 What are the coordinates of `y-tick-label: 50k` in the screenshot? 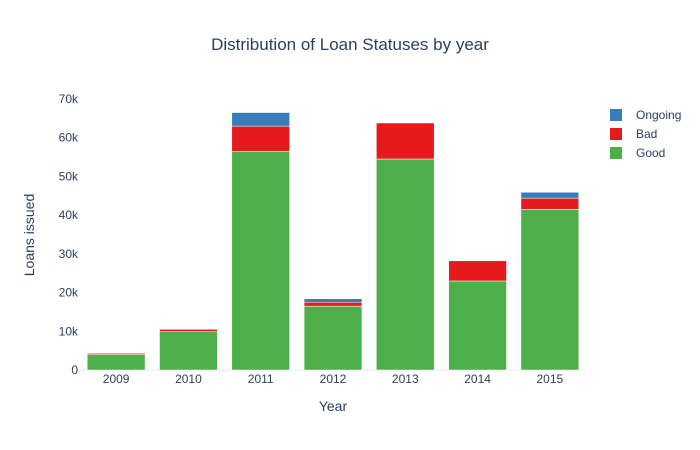 It's located at (69, 176).